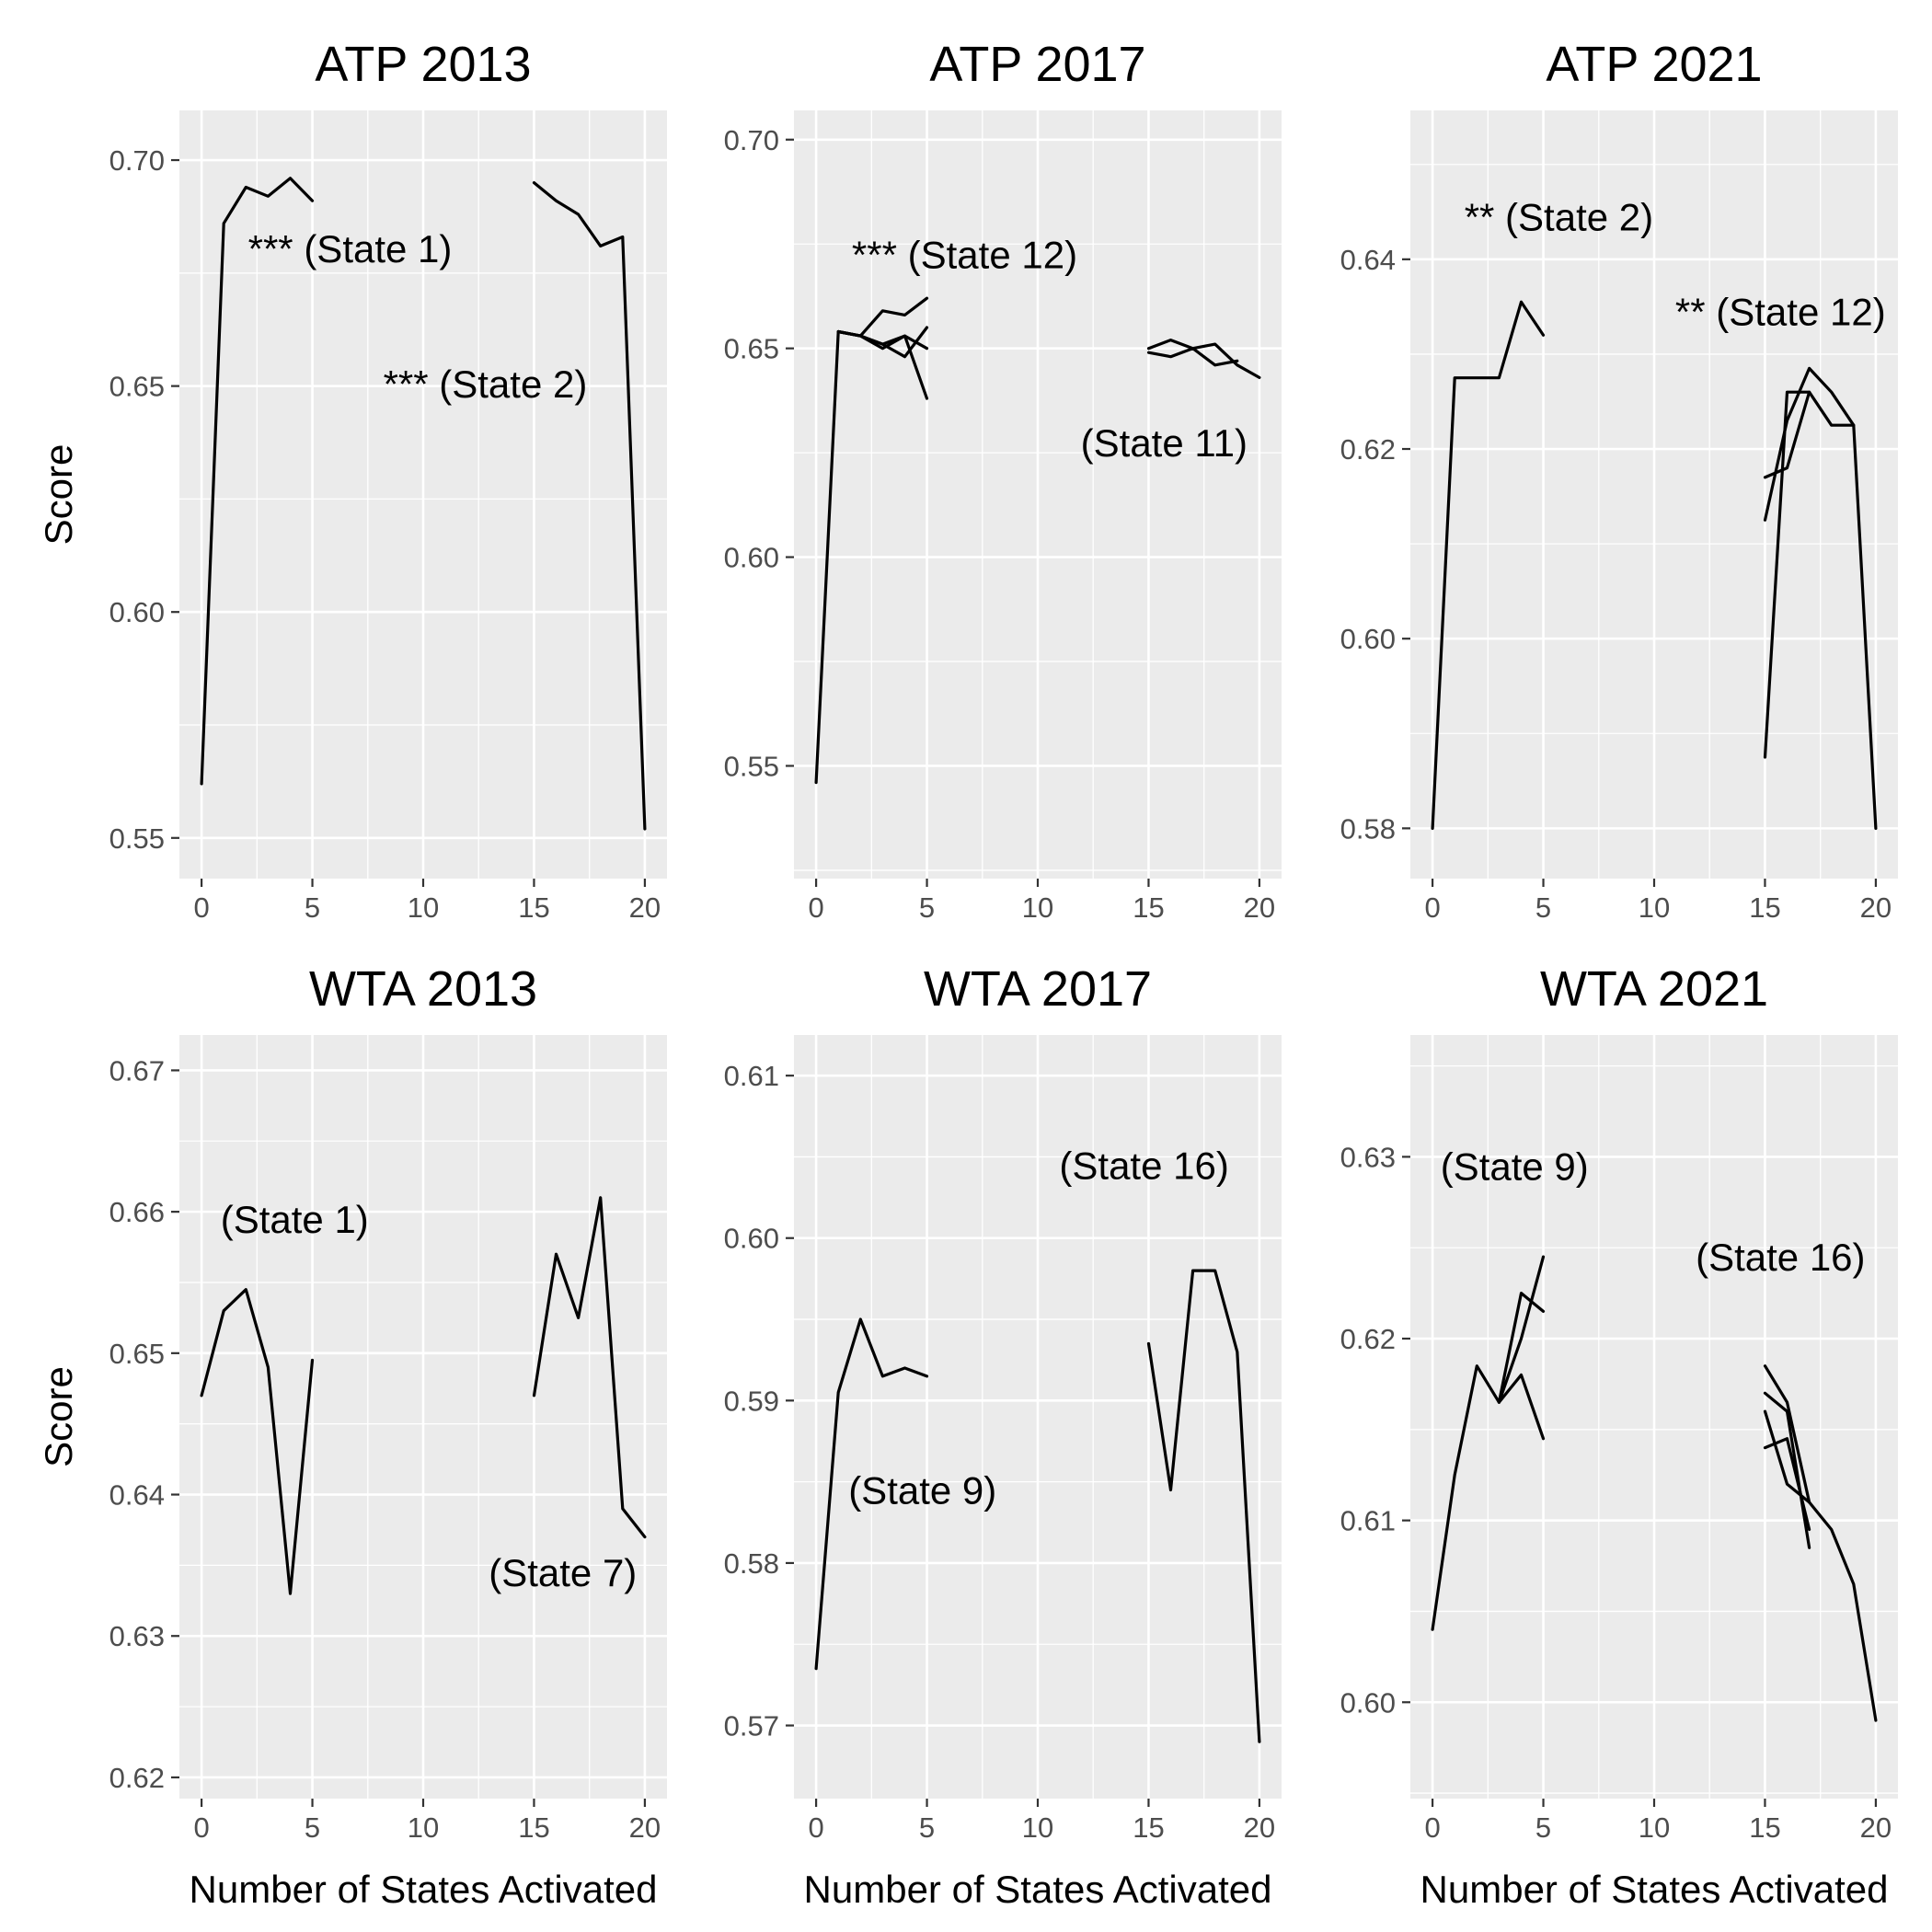 Image resolution: width=1932 pixels, height=1932 pixels. Describe the element at coordinates (751, 1726) in the screenshot. I see `y-tick-label: 0.57` at that location.